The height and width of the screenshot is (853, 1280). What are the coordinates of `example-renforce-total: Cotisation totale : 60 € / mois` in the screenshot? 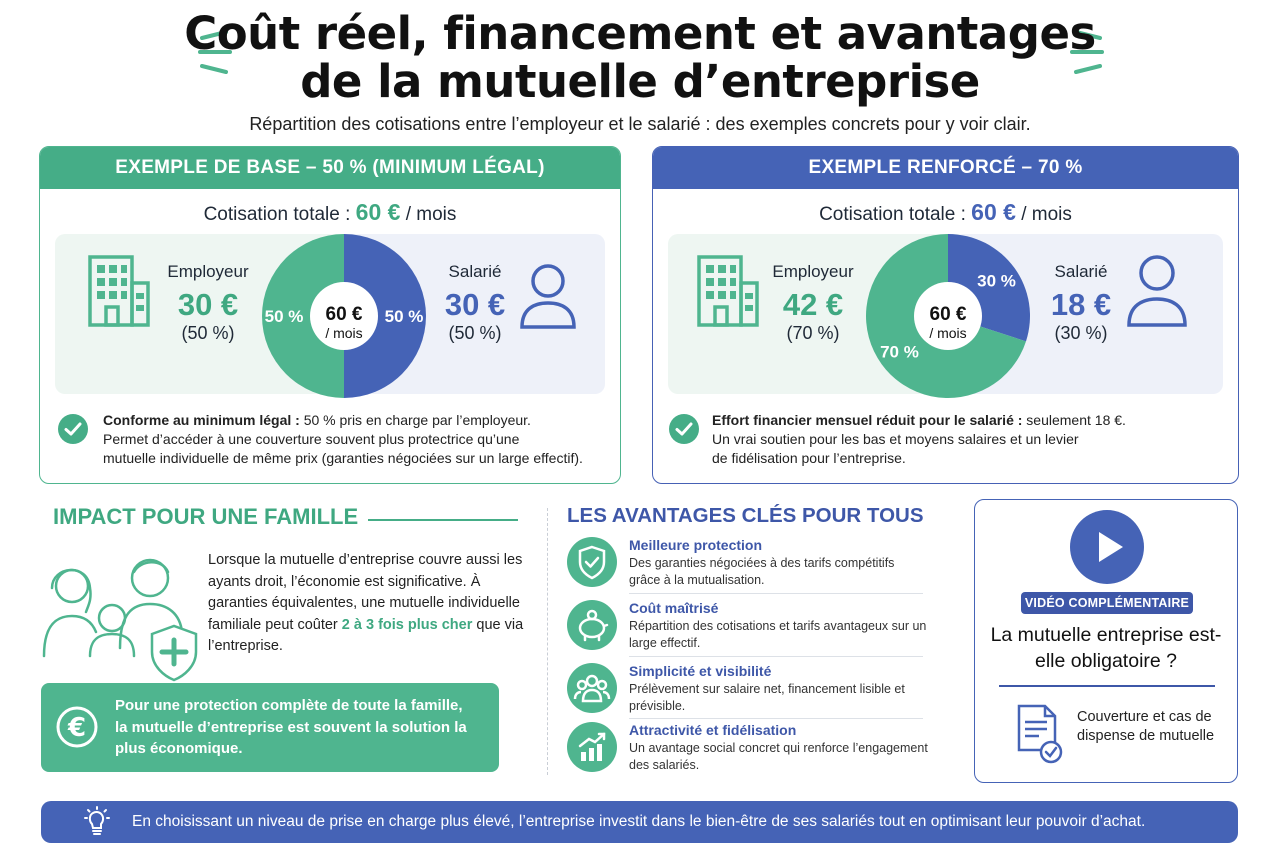 It's located at (945, 212).